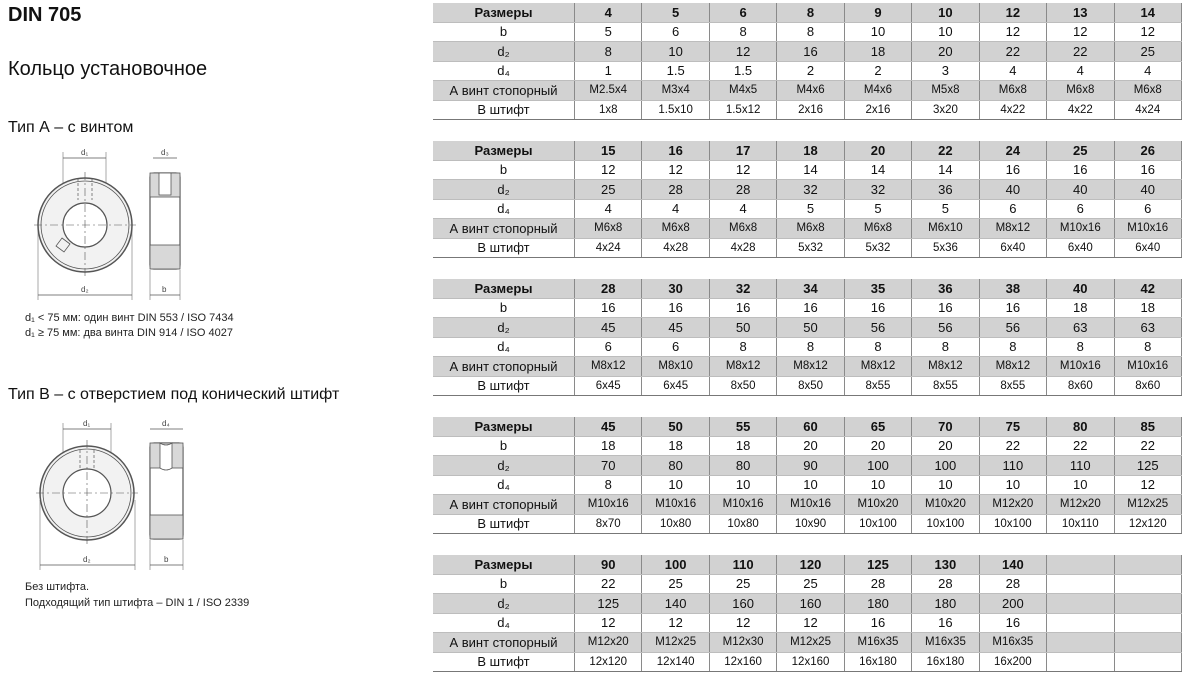 This screenshot has height=677, width=1186. Describe the element at coordinates (743, 110) in the screenshot. I see `table-cell: 1.5x12` at that location.